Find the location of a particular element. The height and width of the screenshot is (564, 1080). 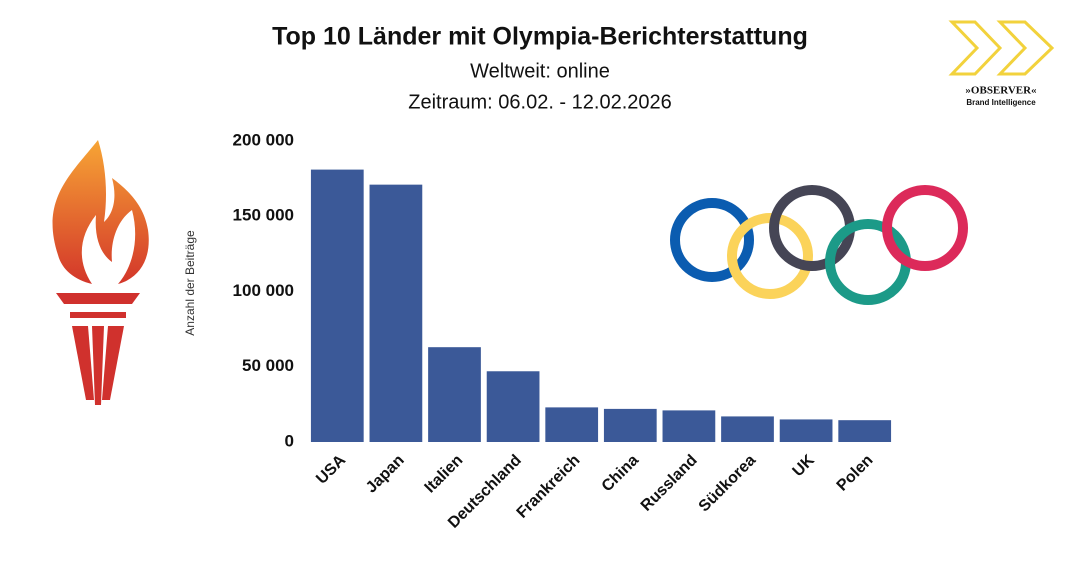

olympic-rings is located at coordinates (819, 245).